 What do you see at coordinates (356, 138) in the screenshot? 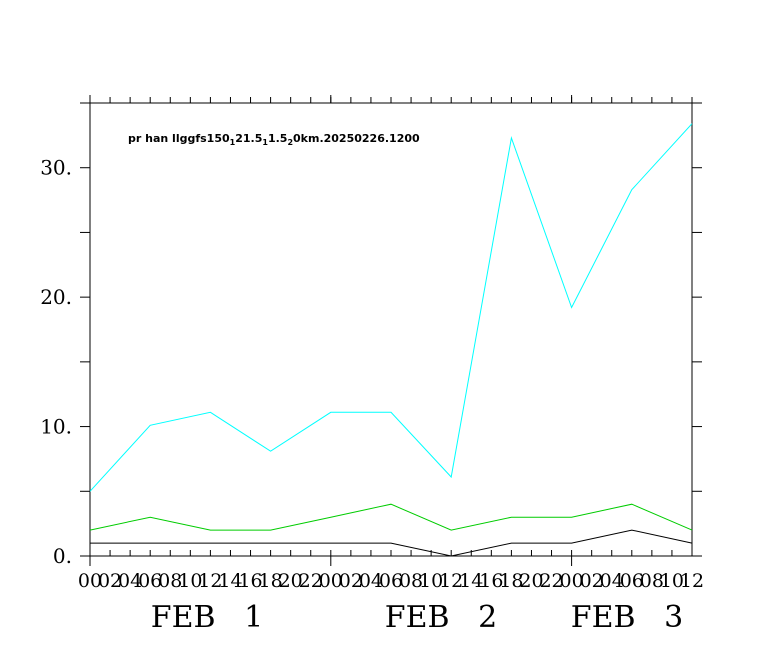
I see `title-part-d: 0km.20250226.1200` at bounding box center [356, 138].